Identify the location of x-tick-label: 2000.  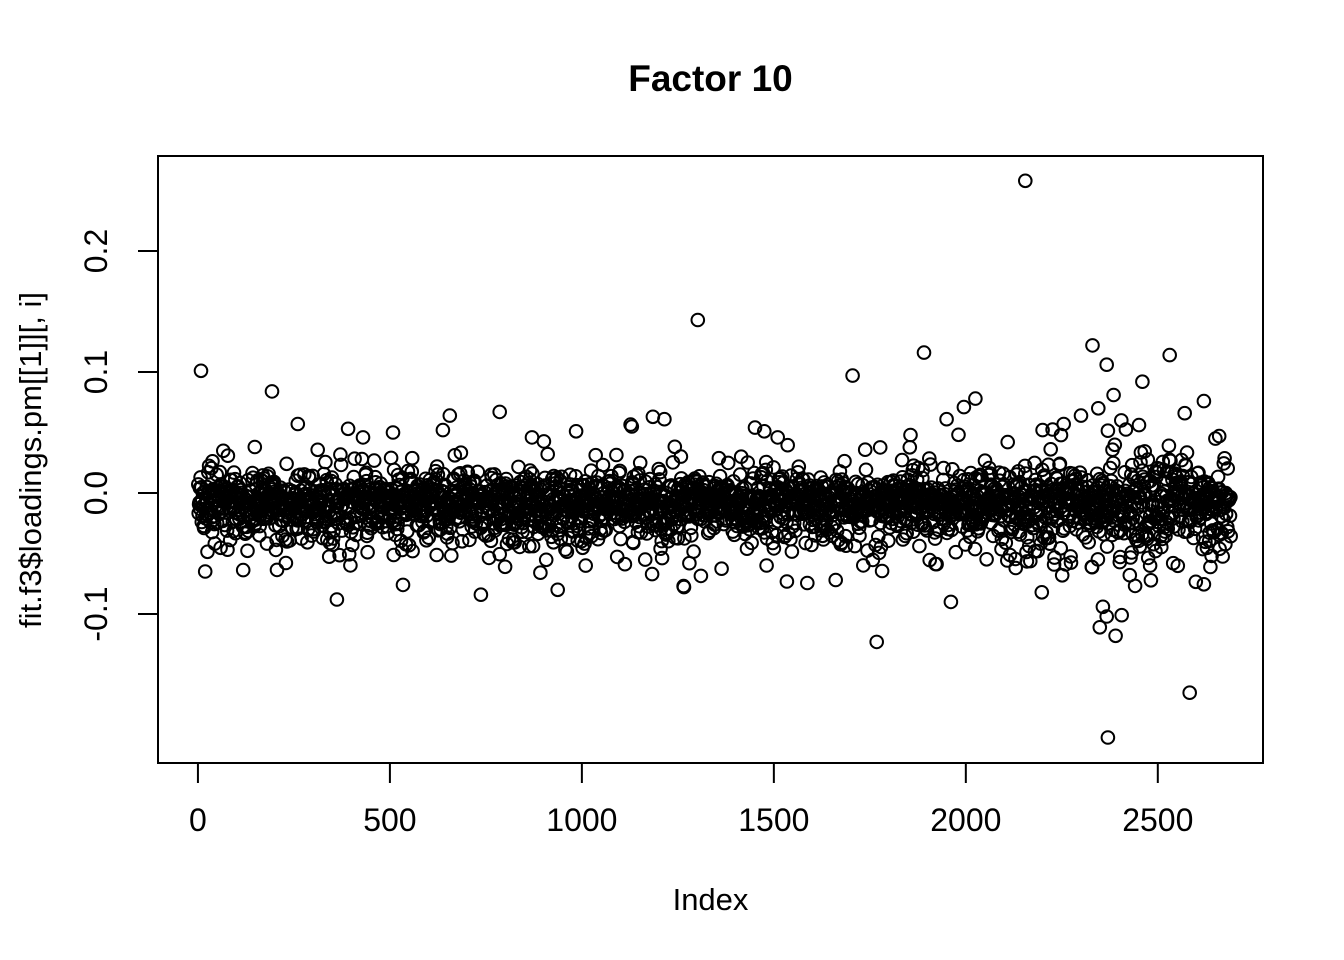
(965, 820).